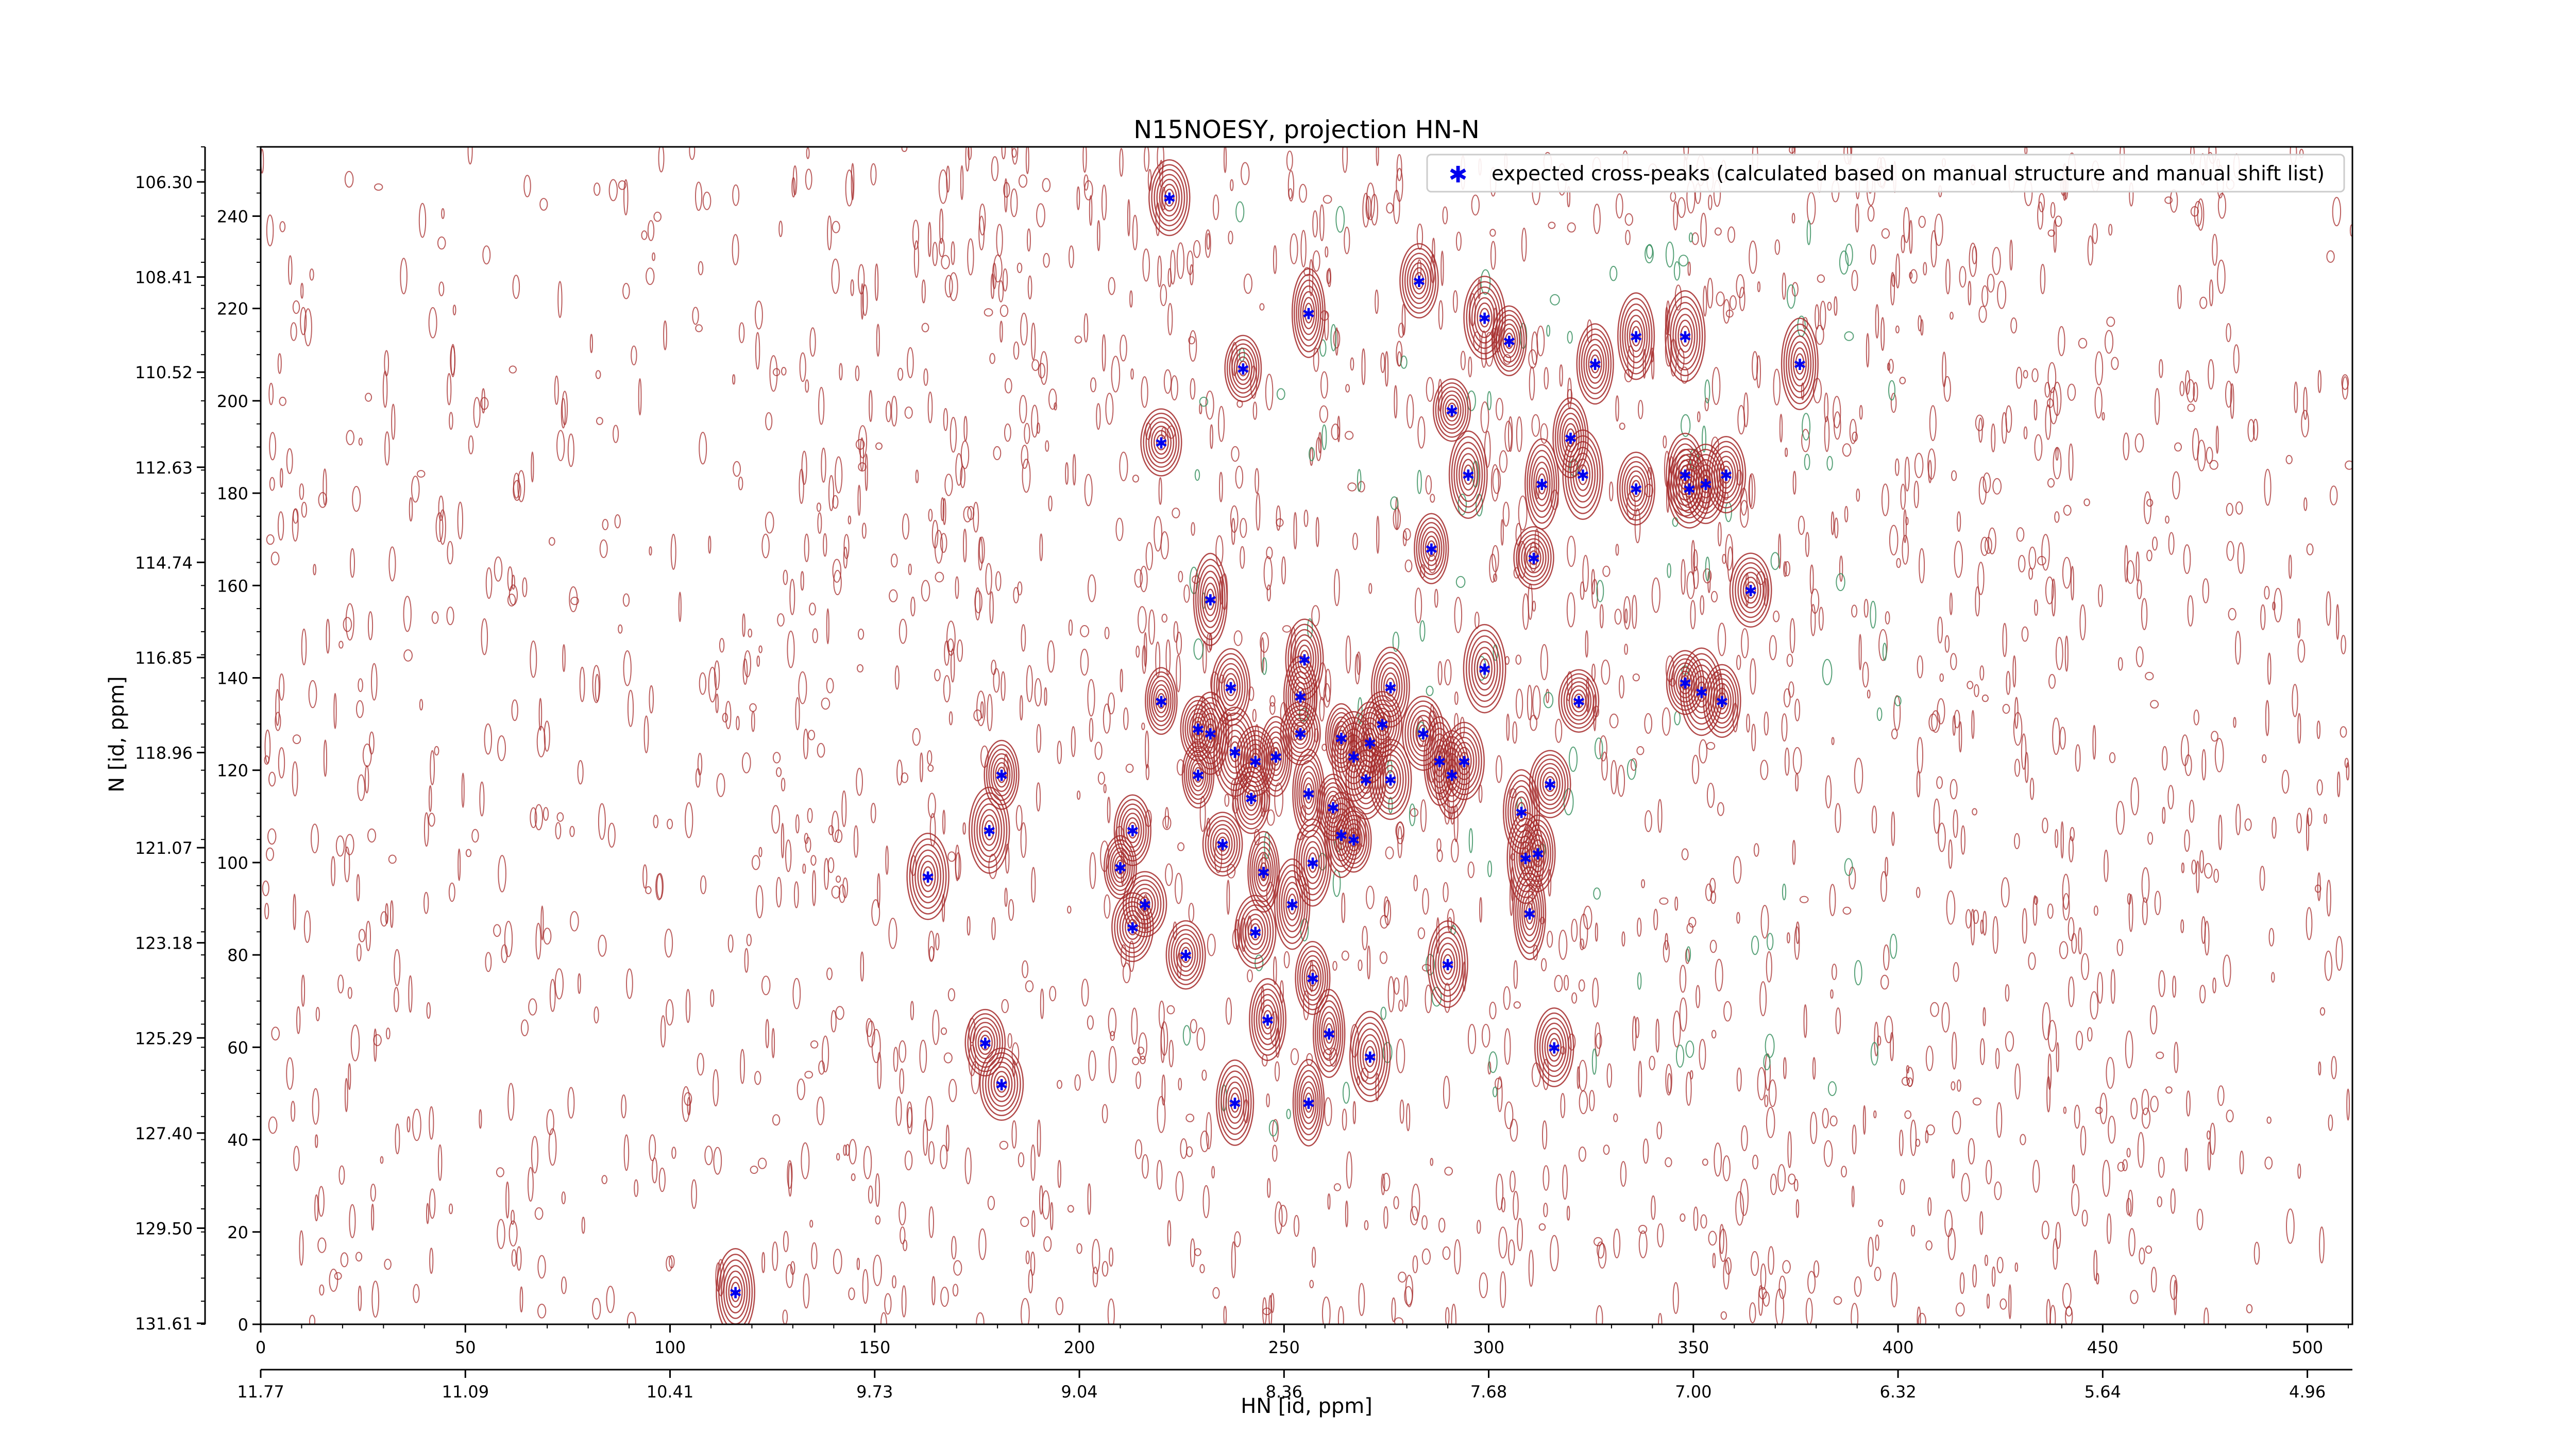 This screenshot has height=1449, width=2576. Describe the element at coordinates (164, 468) in the screenshot. I see `y-ppm-tick-label: 112.63` at that location.